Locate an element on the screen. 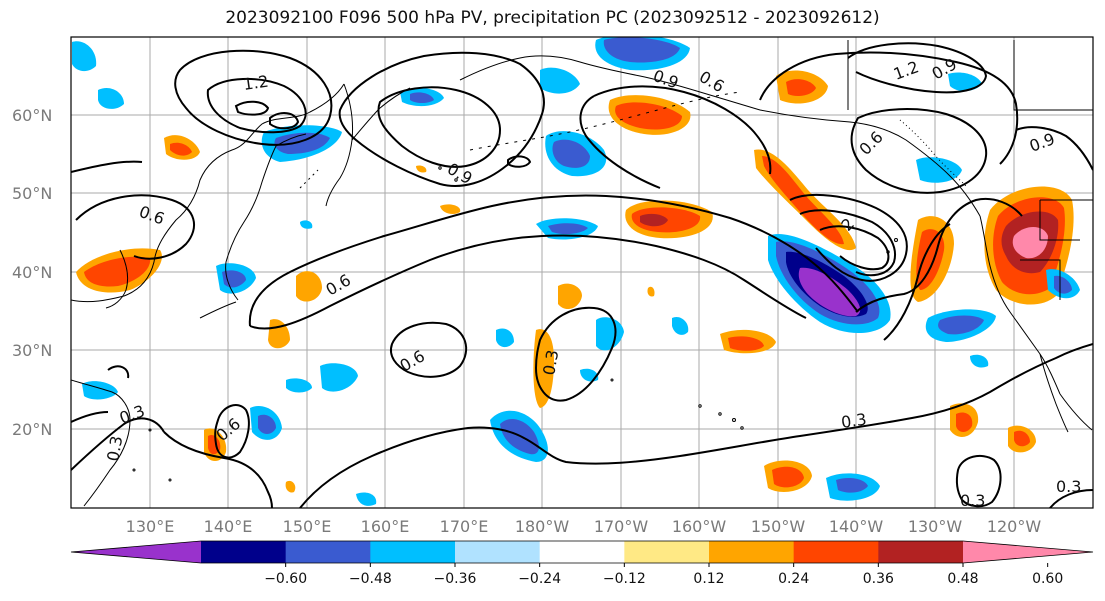 The width and height of the screenshot is (1105, 601). contour-label: 1.2 is located at coordinates (256, 83).